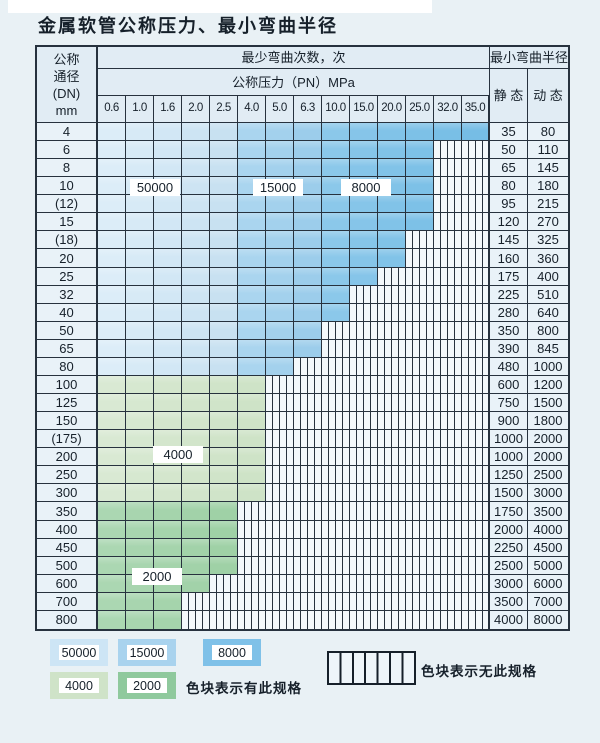  Describe the element at coordinates (79, 652) in the screenshot. I see `legend-swatch-50000: 50000` at that location.